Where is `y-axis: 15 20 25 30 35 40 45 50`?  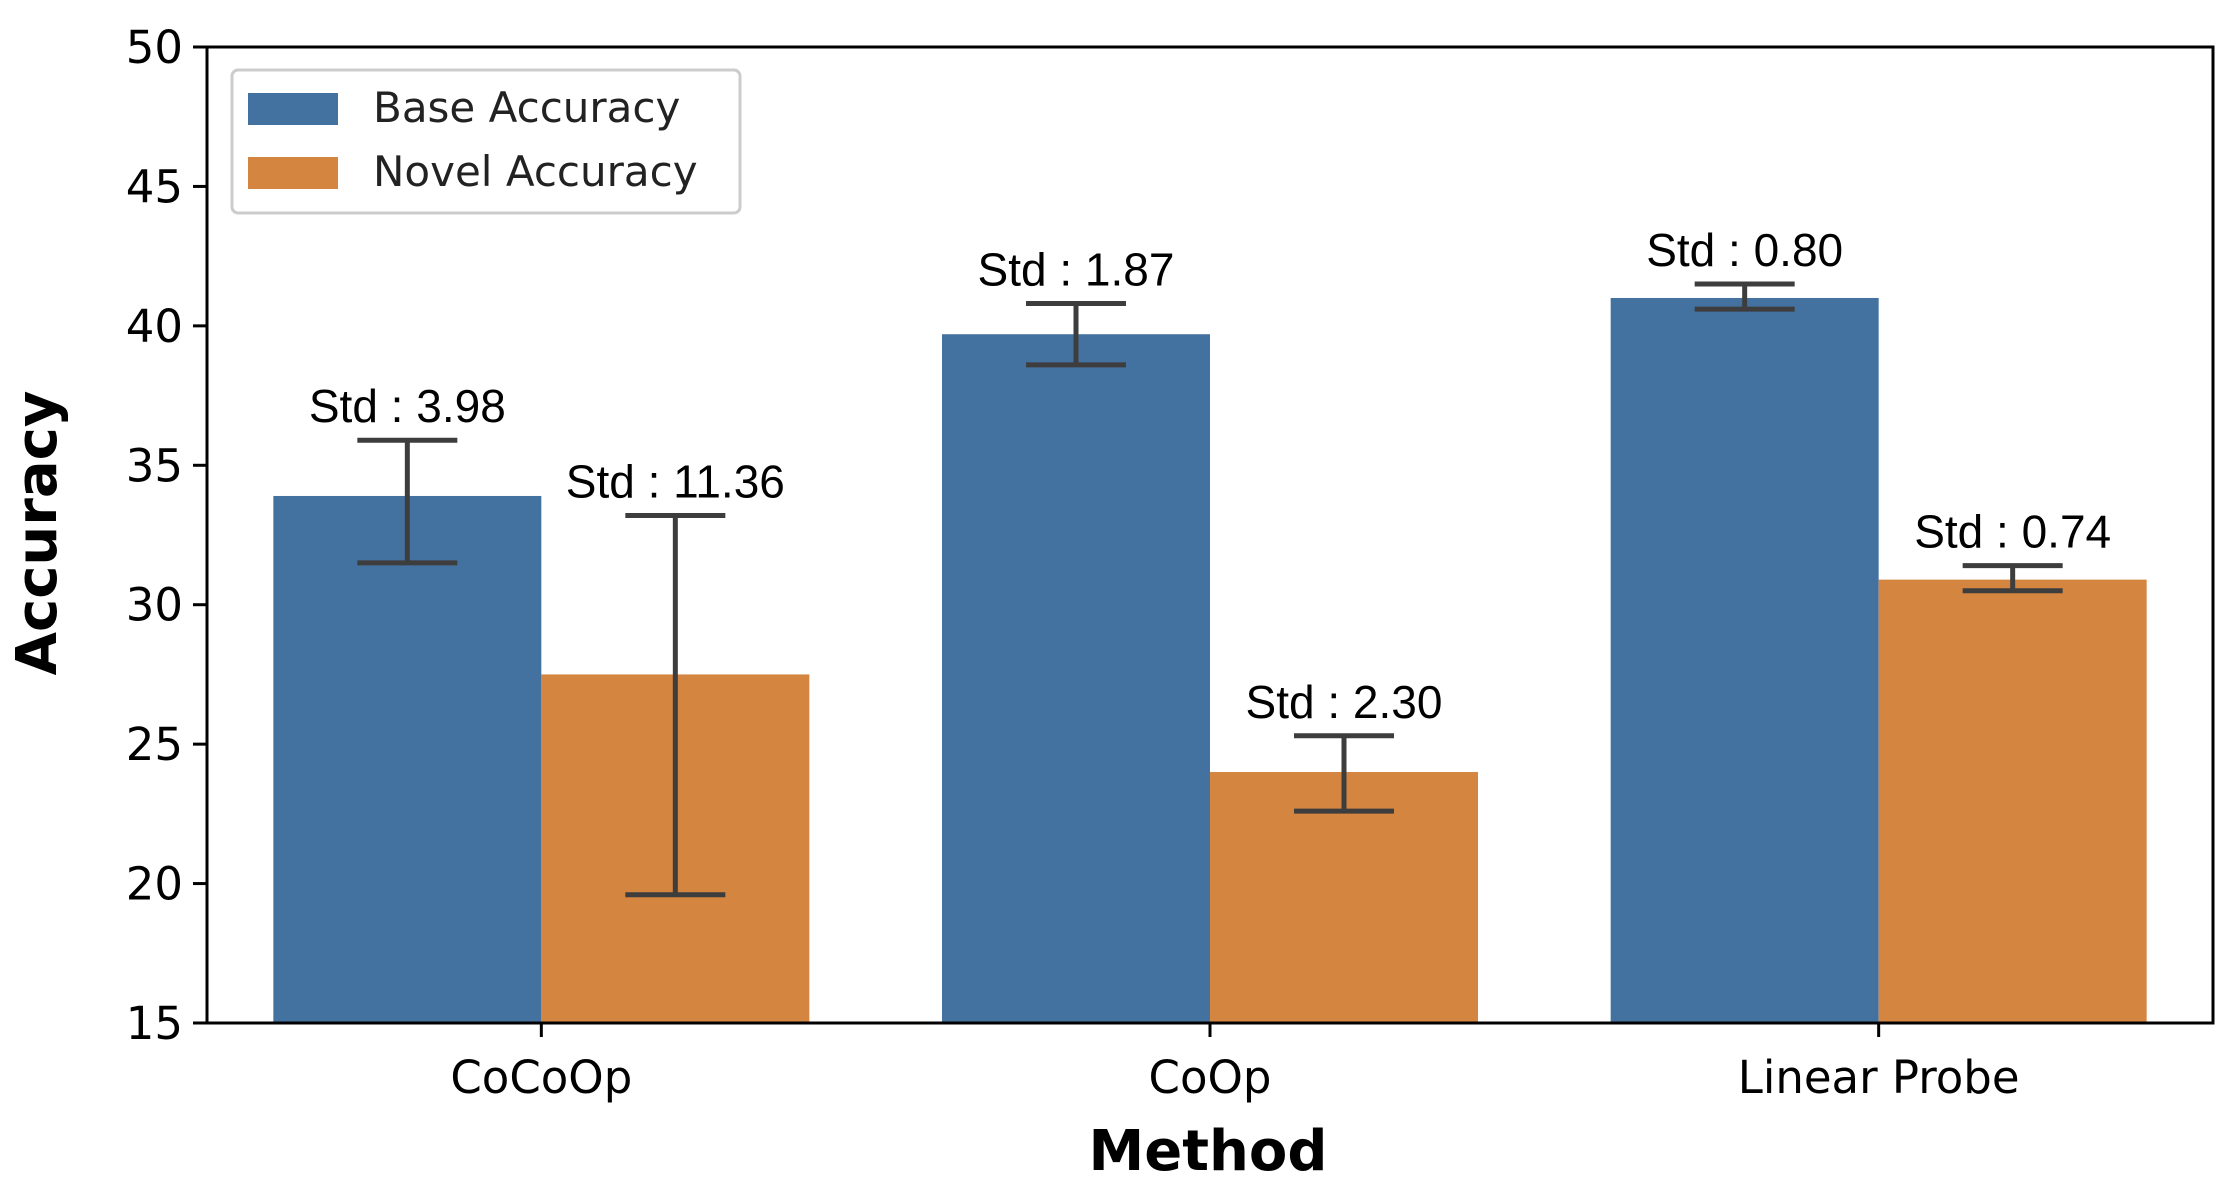
y-axis: 15 20 25 30 35 40 45 50 is located at coordinates (166, 535).